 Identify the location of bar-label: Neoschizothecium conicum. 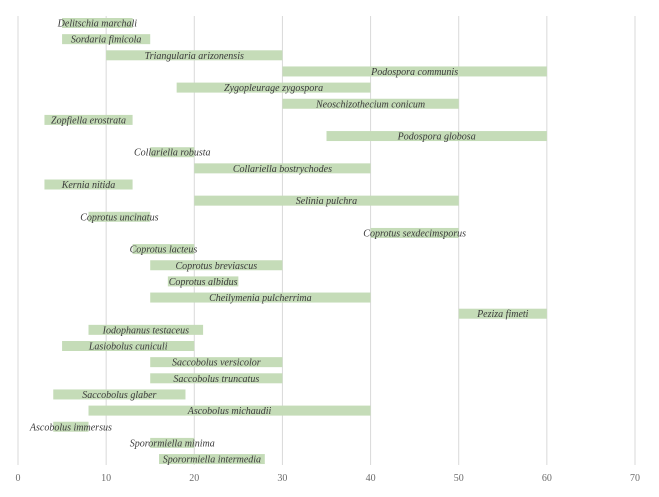
(370, 104).